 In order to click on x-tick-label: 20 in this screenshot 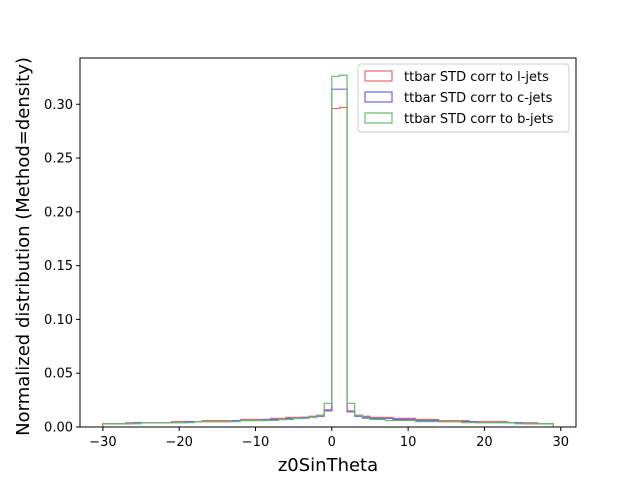, I will do `click(484, 442)`.